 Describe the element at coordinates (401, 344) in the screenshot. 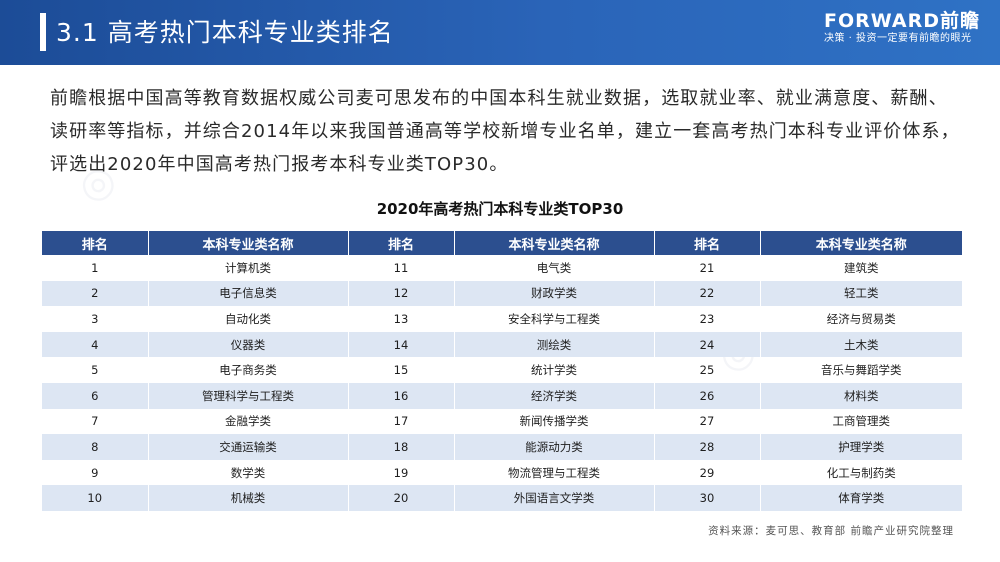

I see `rank-cell: 14` at that location.